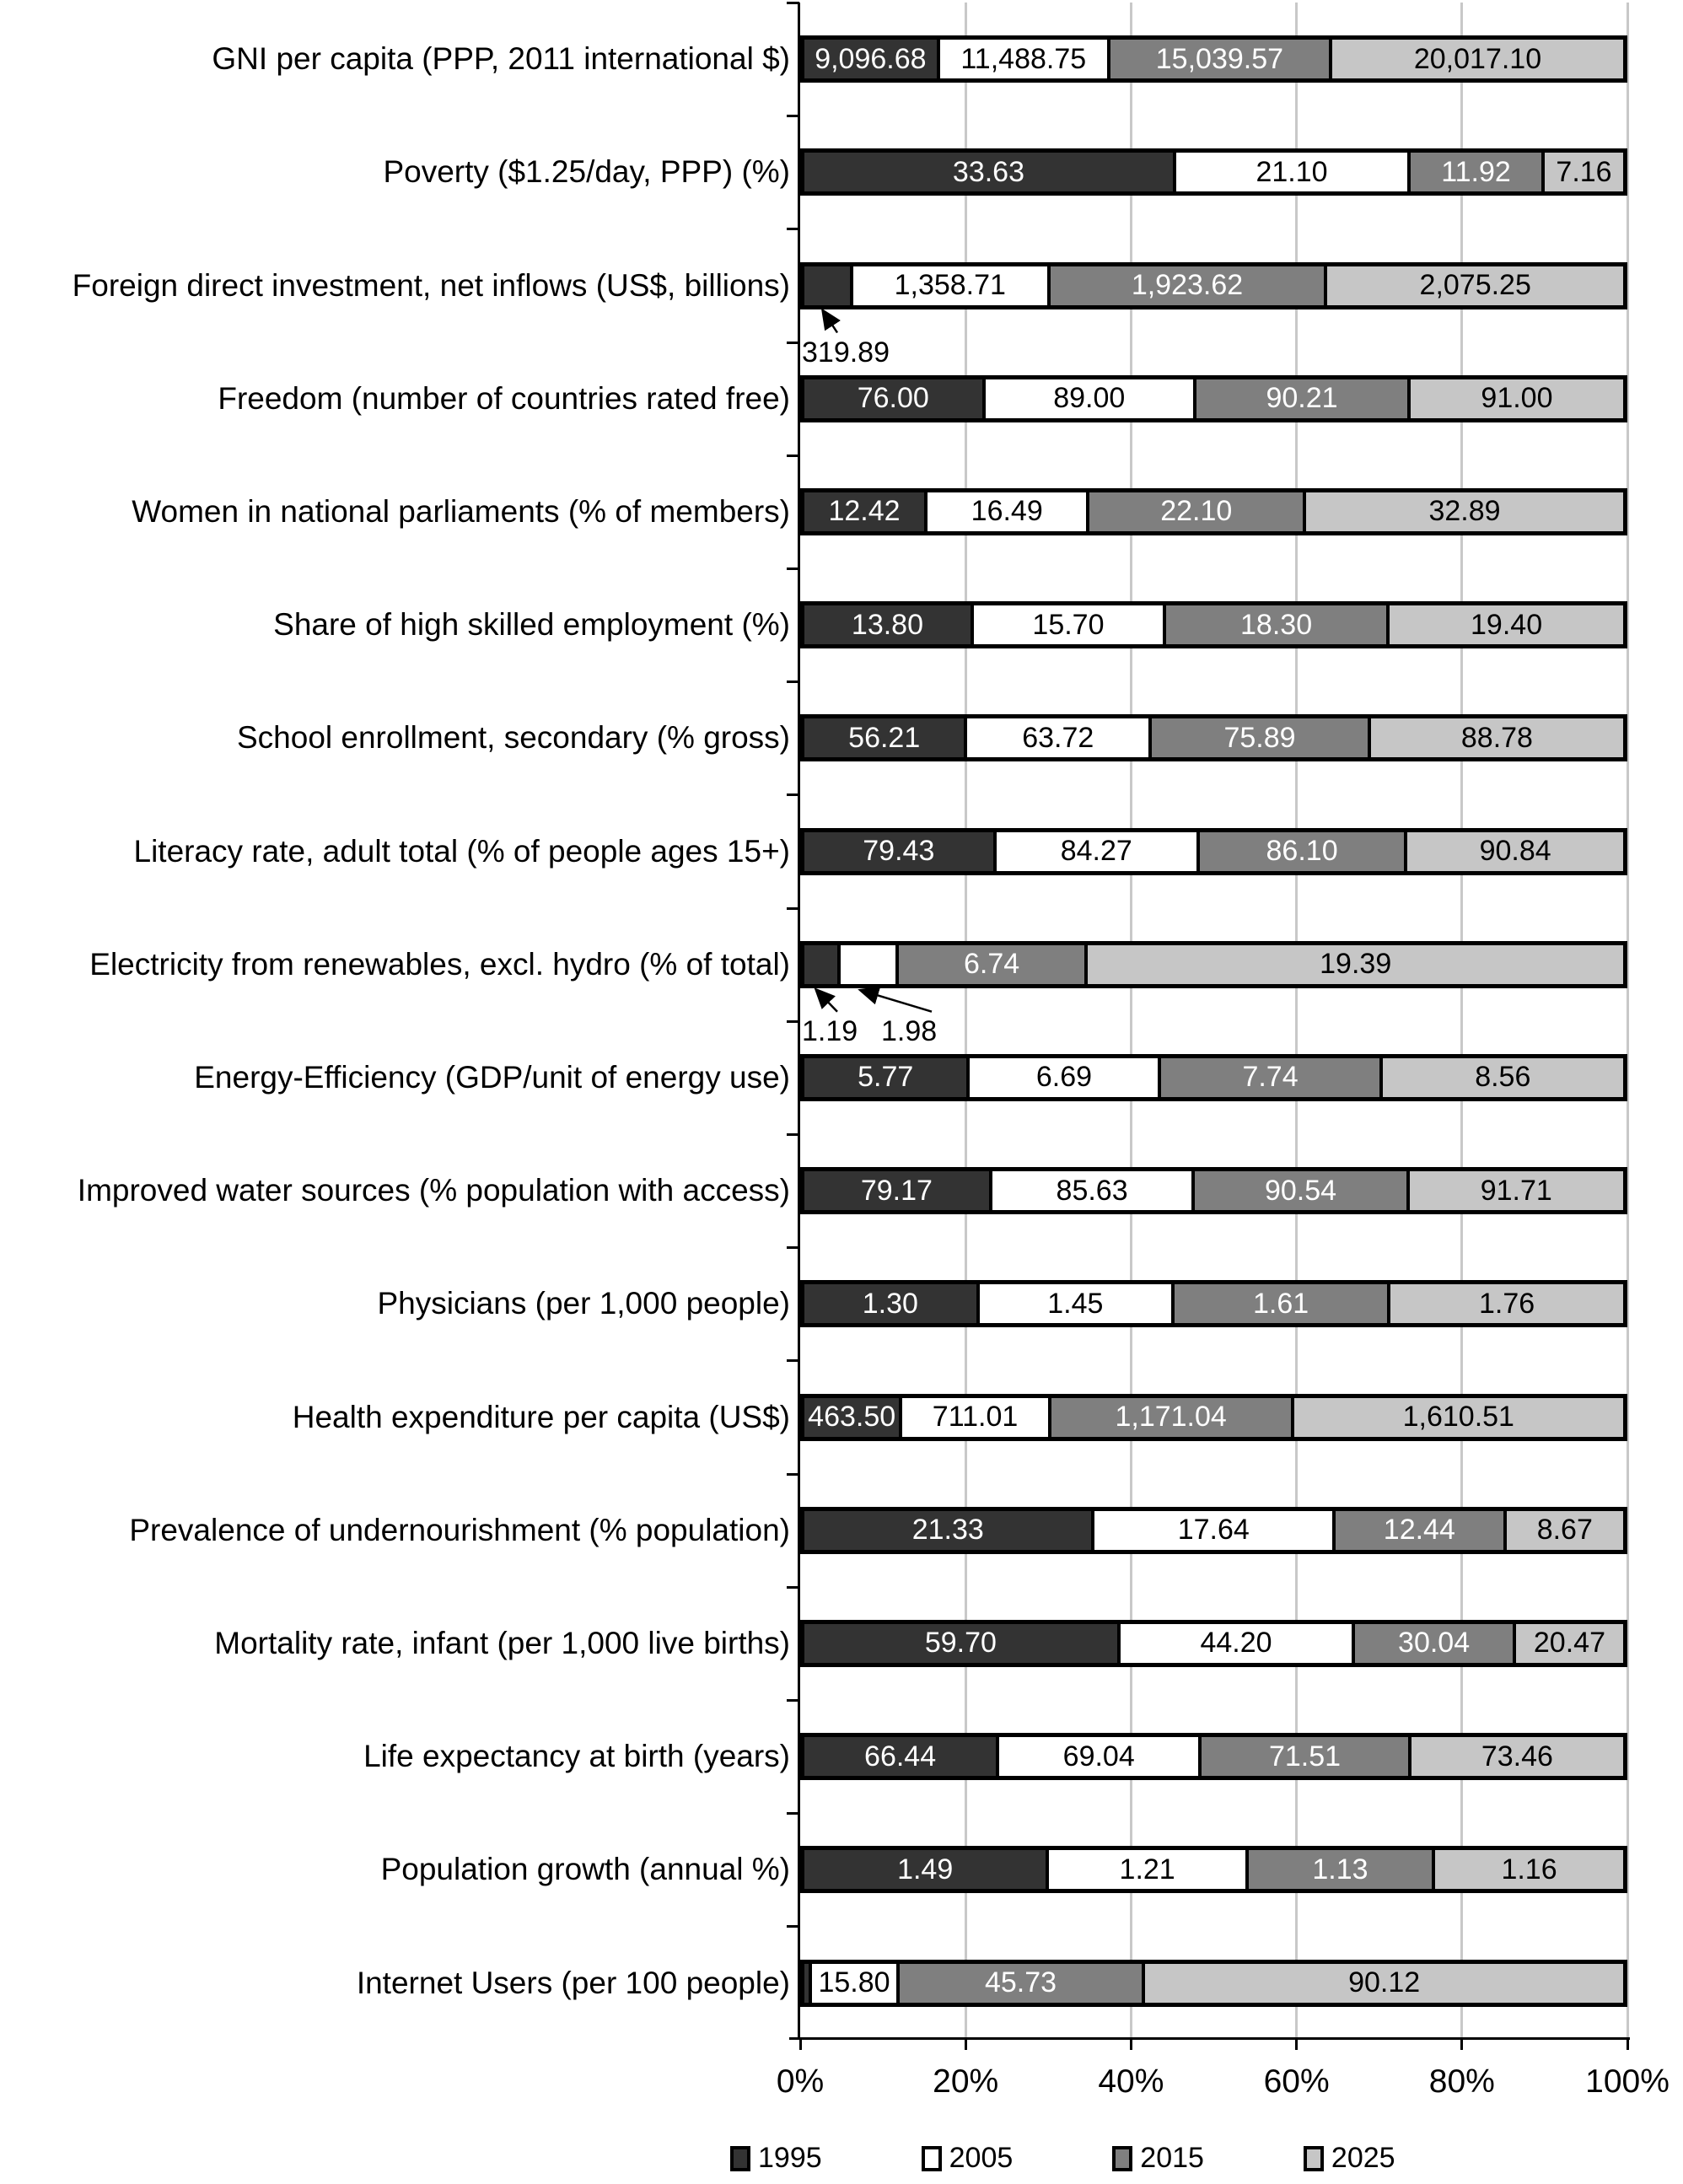 Image resolution: width=1683 pixels, height=2184 pixels. What do you see at coordinates (1582, 172) in the screenshot?
I see `bar-segment-2025: 7.16` at bounding box center [1582, 172].